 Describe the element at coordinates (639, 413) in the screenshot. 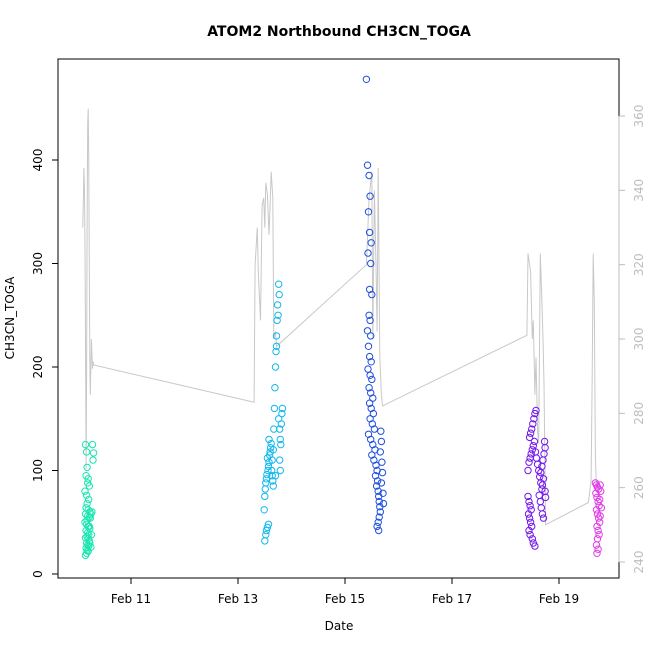

I see `y2-tick-label: 280` at that location.